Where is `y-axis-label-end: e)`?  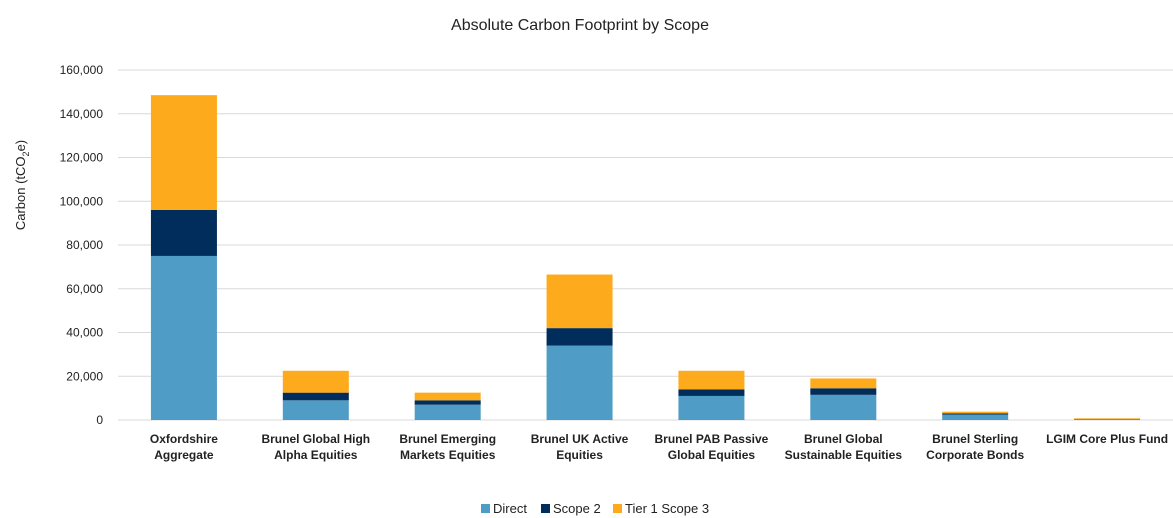 y-axis-label-end: e) is located at coordinates (20, 146).